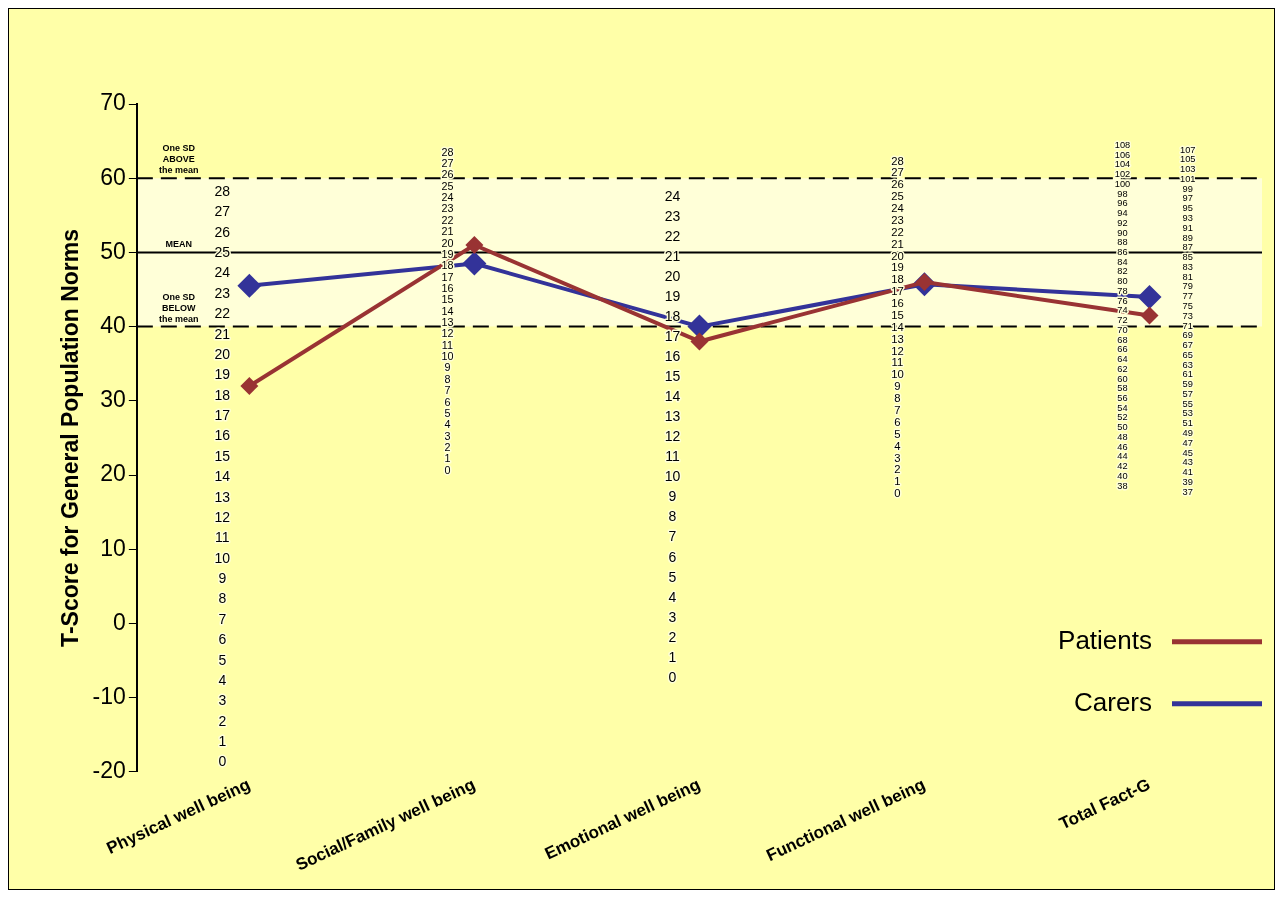 This screenshot has width=1283, height=897. What do you see at coordinates (179, 244) in the screenshot?
I see `ref-line-label: MEAN` at bounding box center [179, 244].